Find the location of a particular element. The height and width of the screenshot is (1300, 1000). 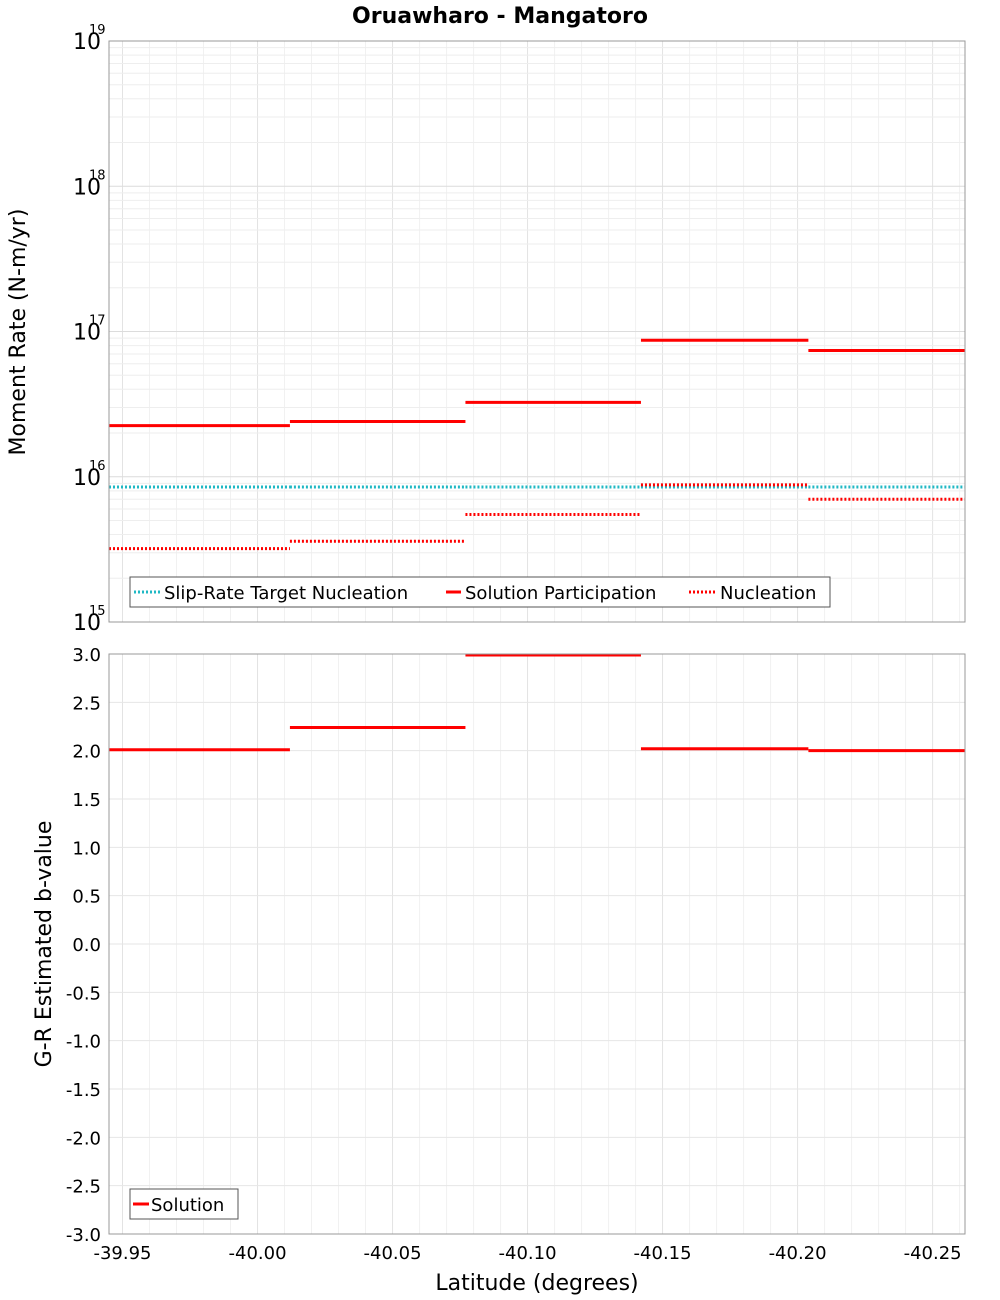

series-nucleation is located at coordinates (537, 517).